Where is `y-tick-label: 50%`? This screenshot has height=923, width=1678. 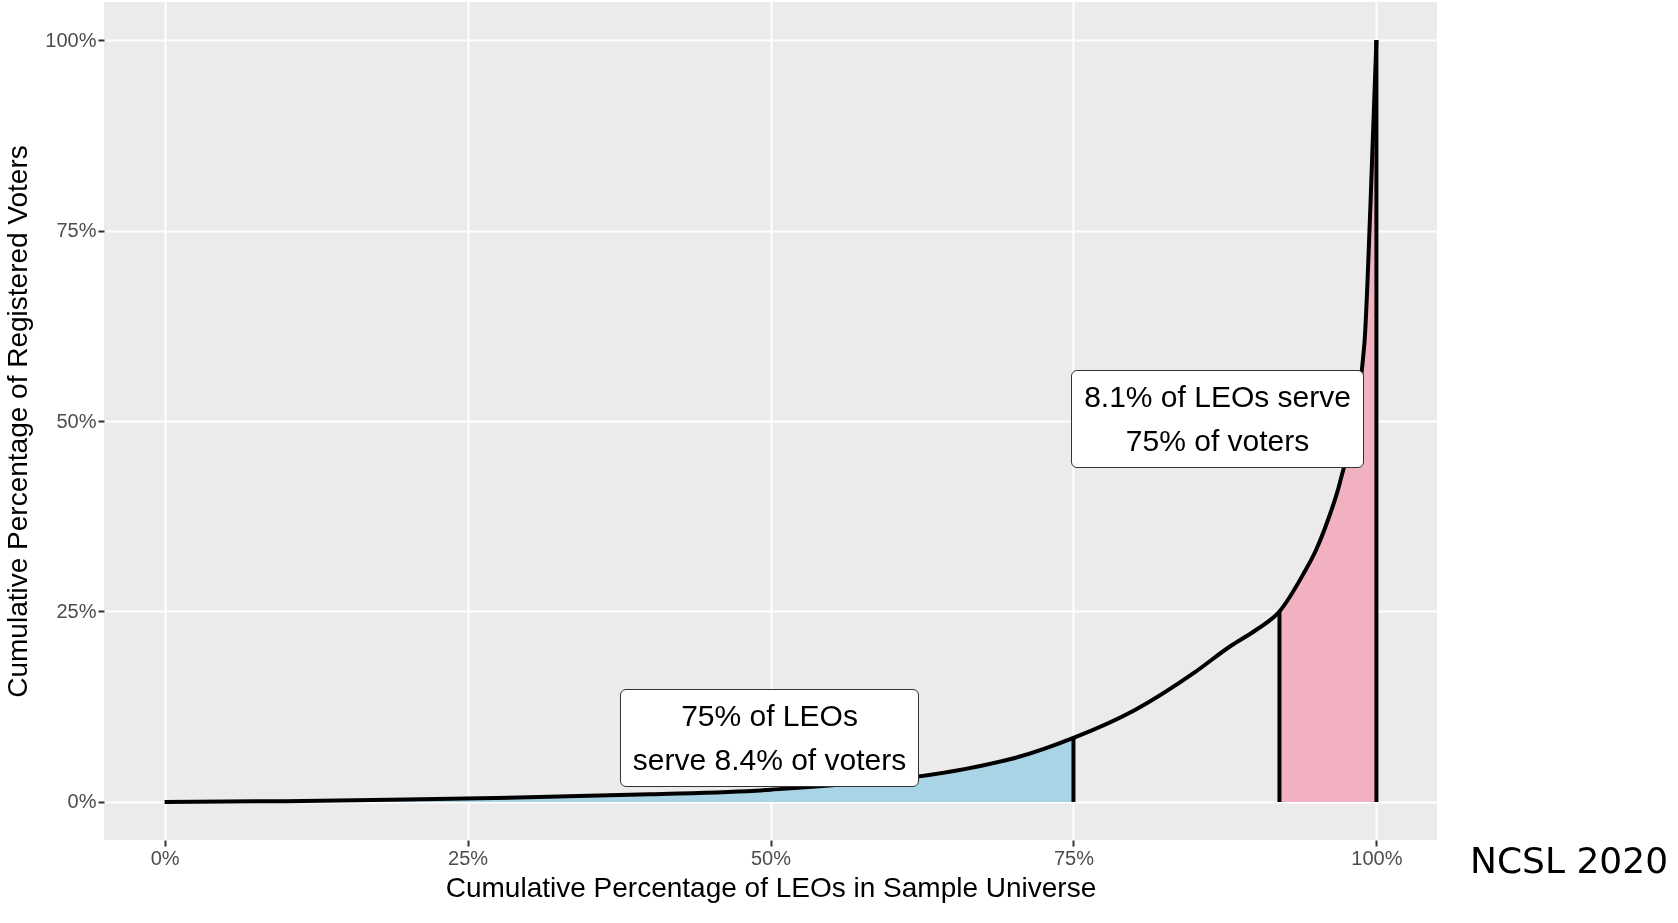 y-tick-label: 50% is located at coordinates (76, 420).